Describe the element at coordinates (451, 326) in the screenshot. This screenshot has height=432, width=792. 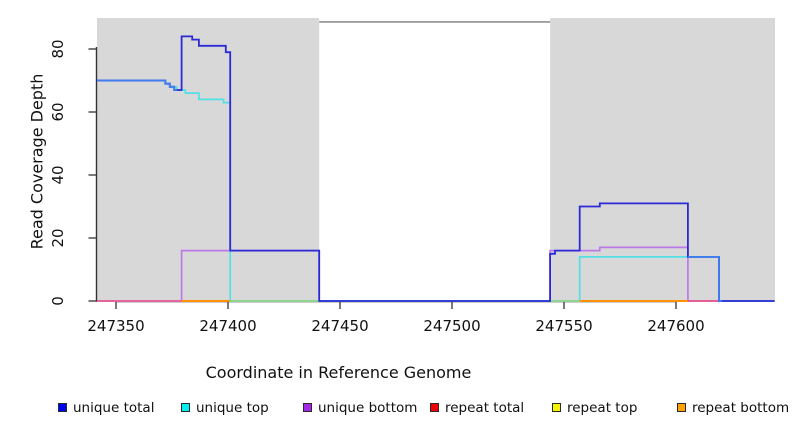
I see `x-tick-label: 247500` at that location.